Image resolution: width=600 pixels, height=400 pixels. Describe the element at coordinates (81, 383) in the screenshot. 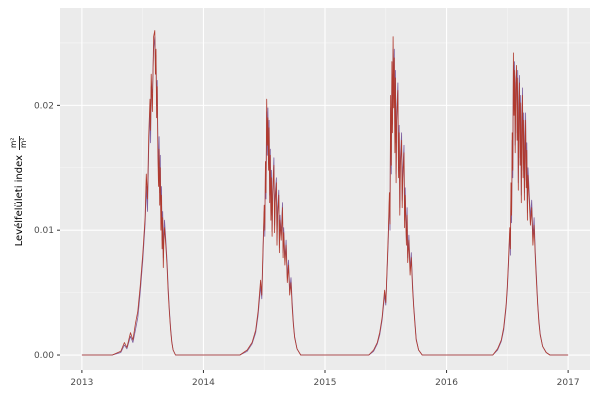

I see `x-tick-label: 2013` at that location.